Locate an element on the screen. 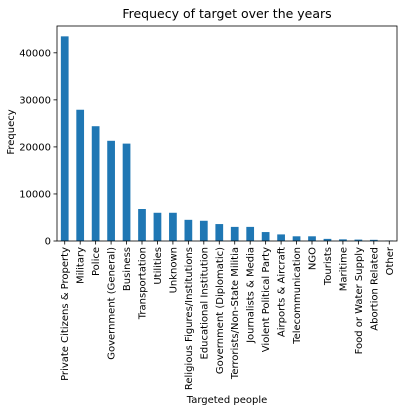 The image size is (401, 416). x-tick-label: Abortion Related is located at coordinates (374, 289).